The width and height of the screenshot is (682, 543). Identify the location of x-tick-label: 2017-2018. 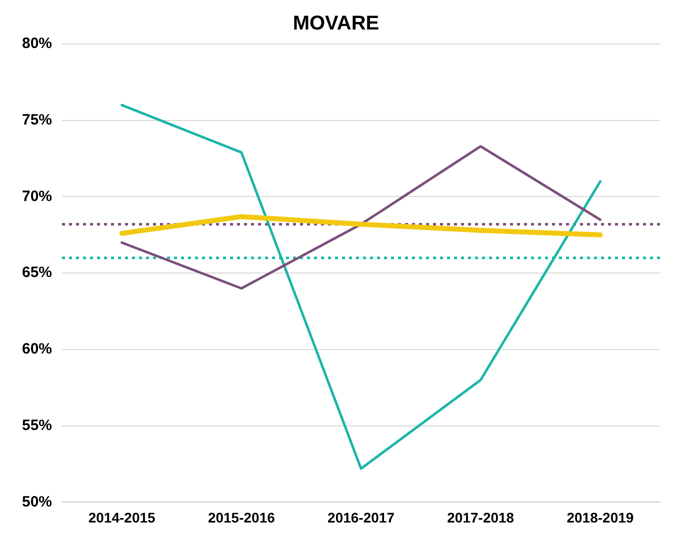
(480, 517).